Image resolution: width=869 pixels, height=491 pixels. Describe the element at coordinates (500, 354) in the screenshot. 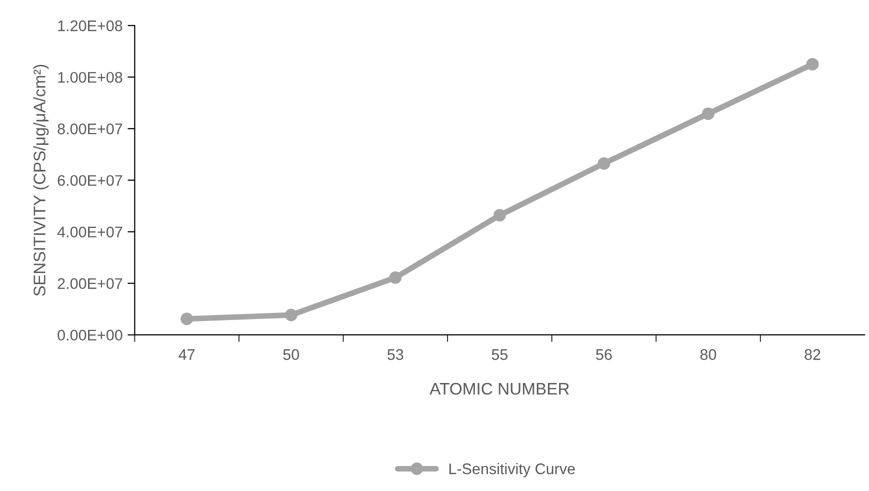

I see `x-tick-label: 55` at that location.